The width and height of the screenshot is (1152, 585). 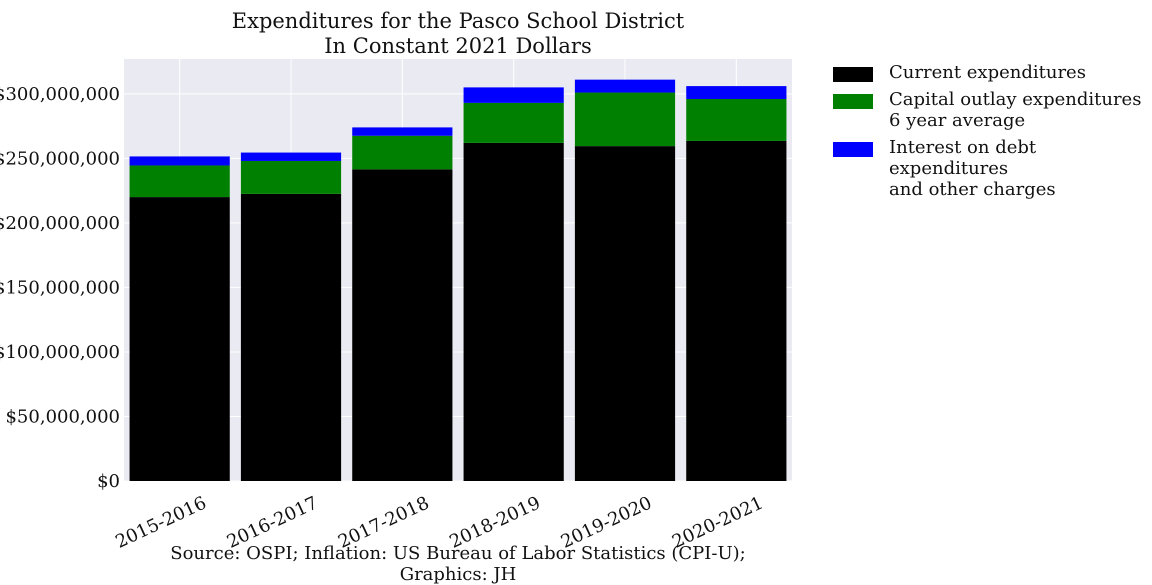 I want to click on y-tick-label-4: $200,000,000, so click(x=60, y=223).